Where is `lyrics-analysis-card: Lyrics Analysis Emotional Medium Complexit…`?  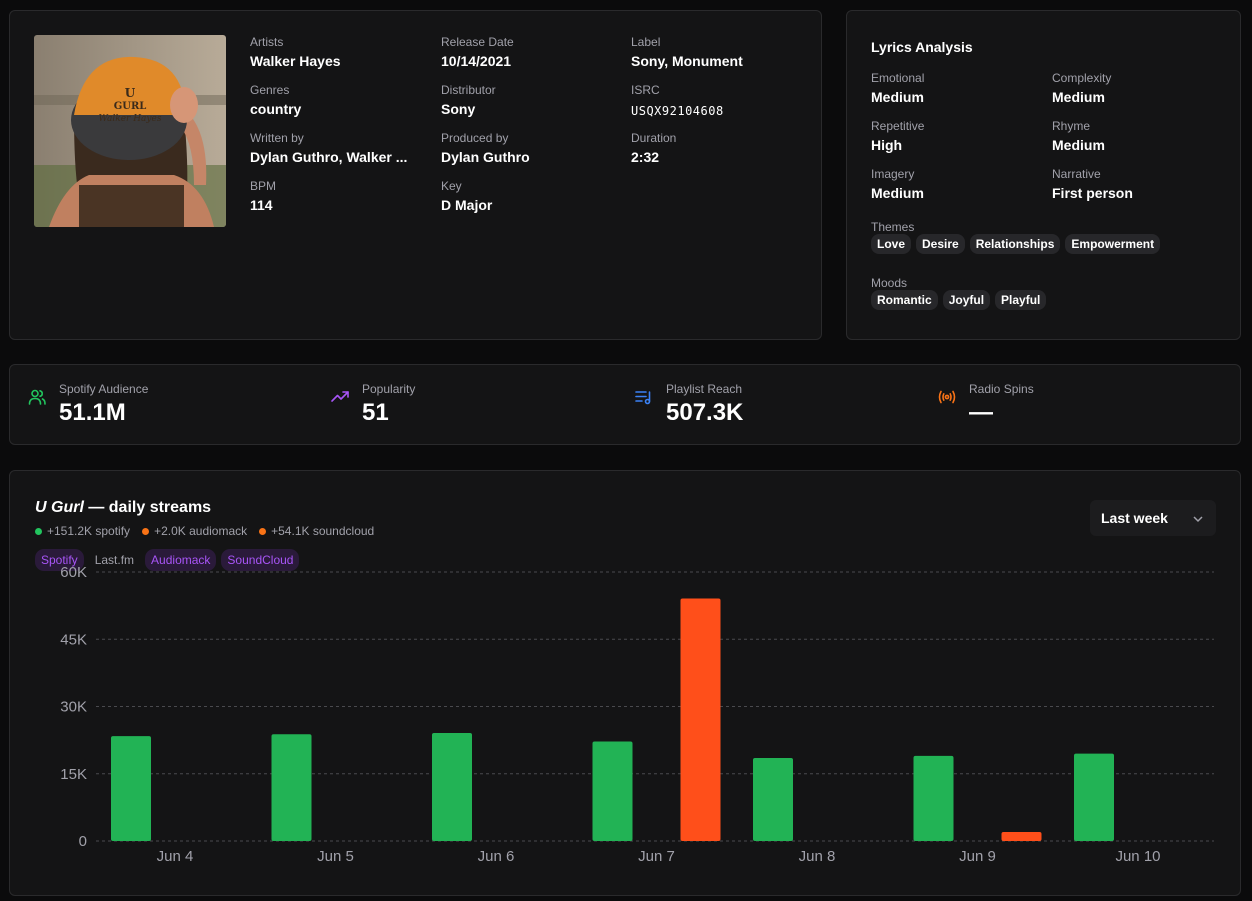
lyrics-analysis-card: Lyrics Analysis Emotional Medium Complexit… is located at coordinates (1043, 175).